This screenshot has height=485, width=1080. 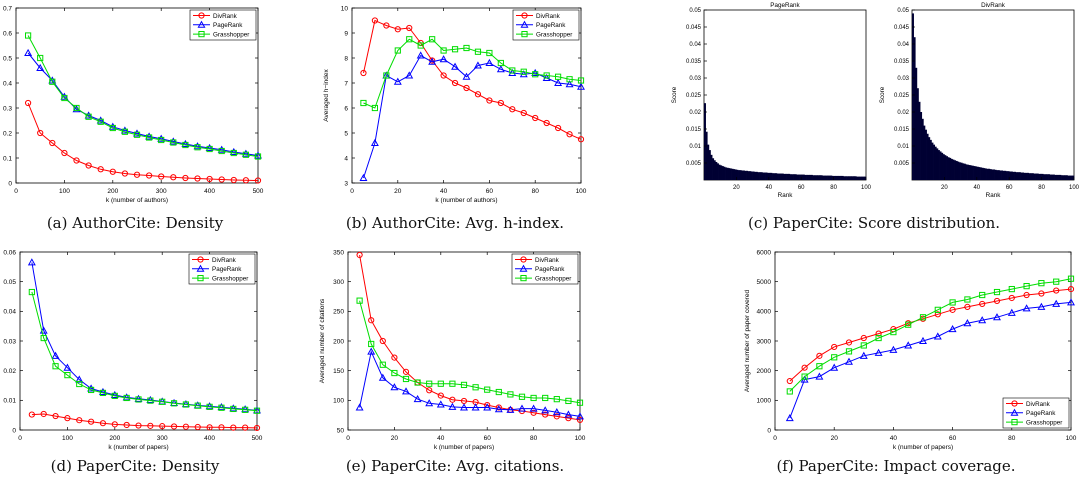 What do you see at coordinates (7, 83) in the screenshot?
I see `chart-a-y-tick-label: 0.4` at bounding box center [7, 83].